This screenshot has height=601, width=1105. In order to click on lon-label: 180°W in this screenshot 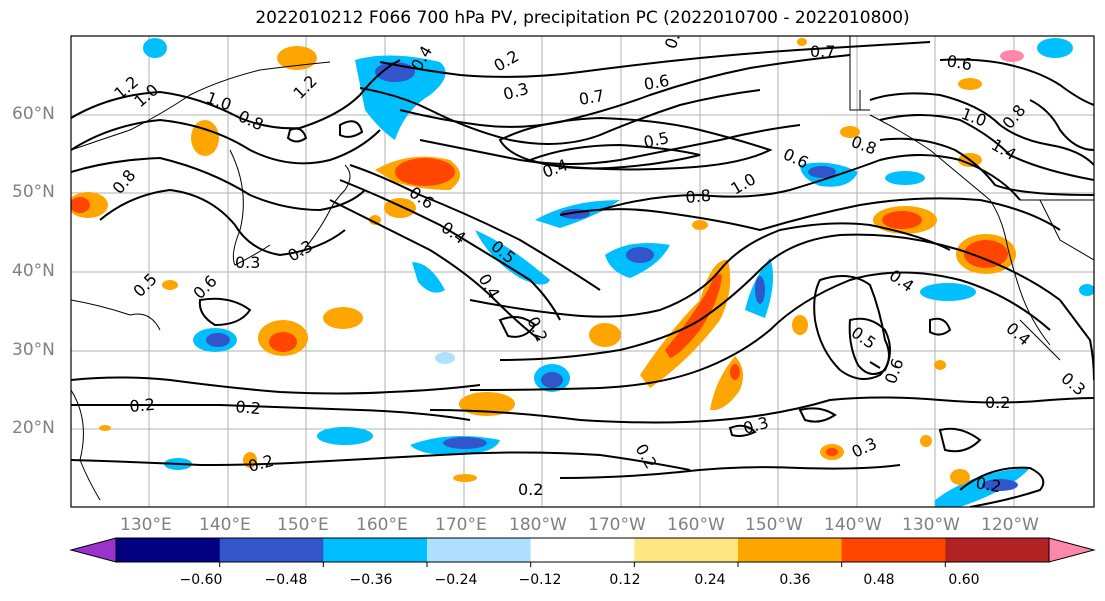, I will do `click(538, 525)`.